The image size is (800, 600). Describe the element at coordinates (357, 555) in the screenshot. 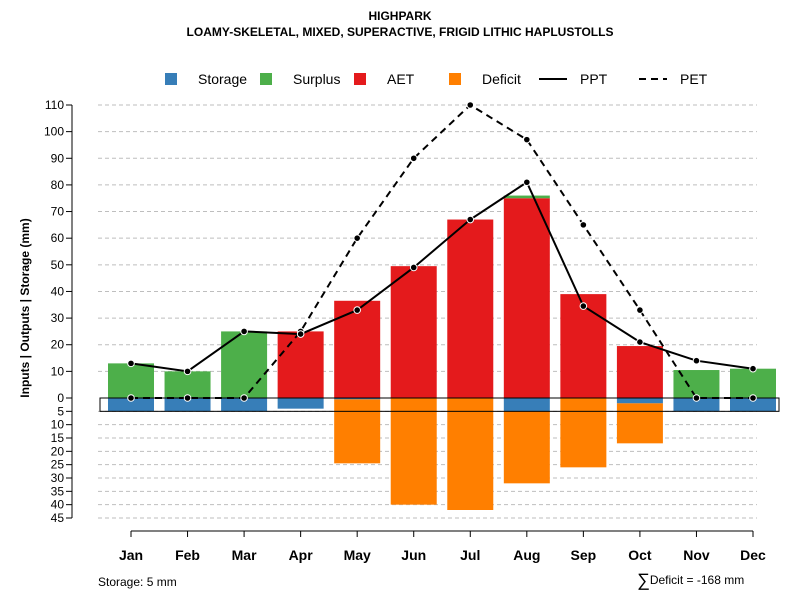

I see `x-tick-label: May` at that location.